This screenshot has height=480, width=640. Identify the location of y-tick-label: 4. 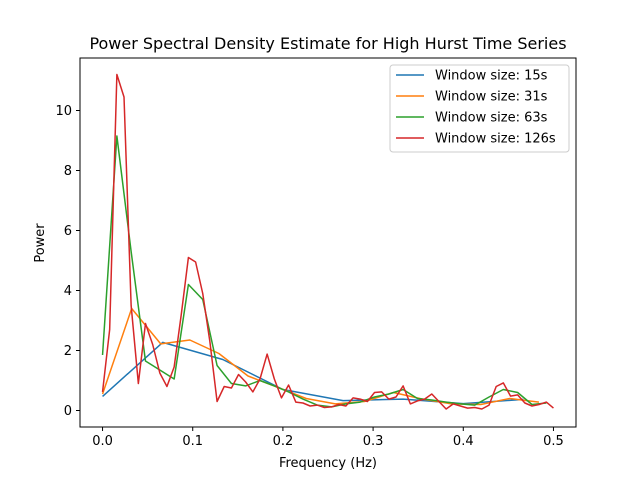
(68, 291).